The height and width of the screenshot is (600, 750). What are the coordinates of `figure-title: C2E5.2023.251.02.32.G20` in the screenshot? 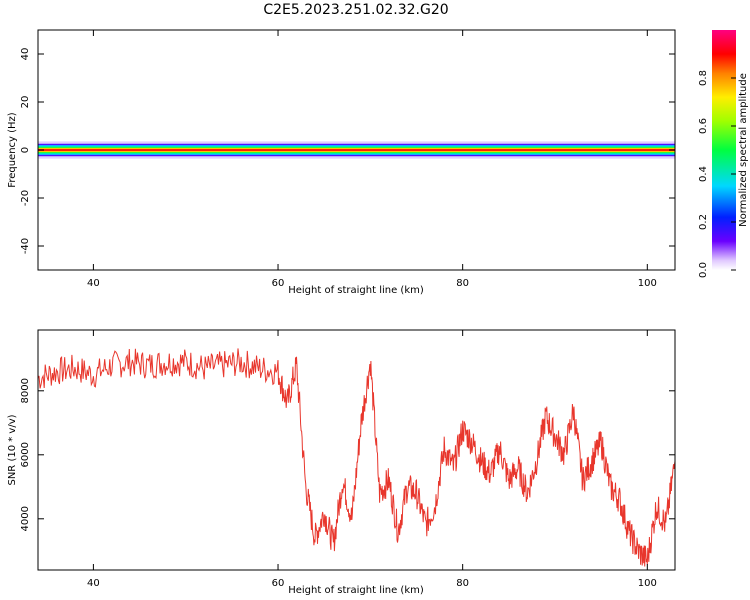 It's located at (355, 10).